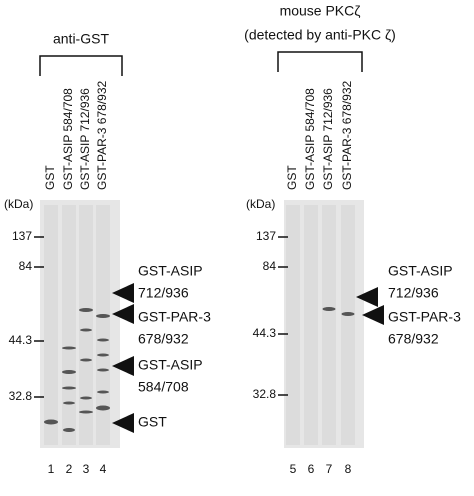 This screenshot has width=474, height=496. I want to click on lane-number: 6, so click(311, 469).